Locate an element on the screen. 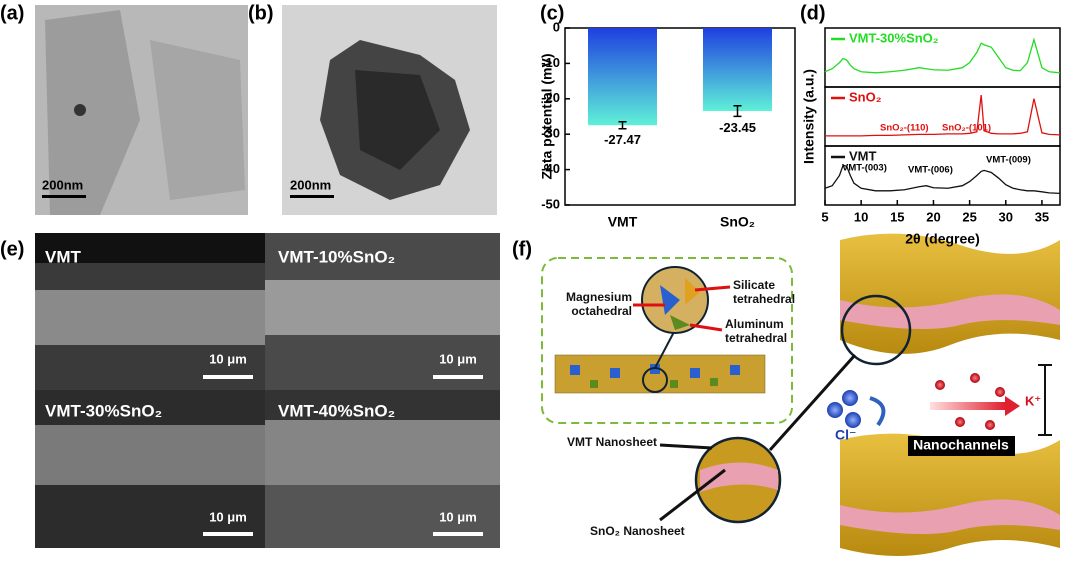  diagram-label: octahedral is located at coordinates (601, 311).